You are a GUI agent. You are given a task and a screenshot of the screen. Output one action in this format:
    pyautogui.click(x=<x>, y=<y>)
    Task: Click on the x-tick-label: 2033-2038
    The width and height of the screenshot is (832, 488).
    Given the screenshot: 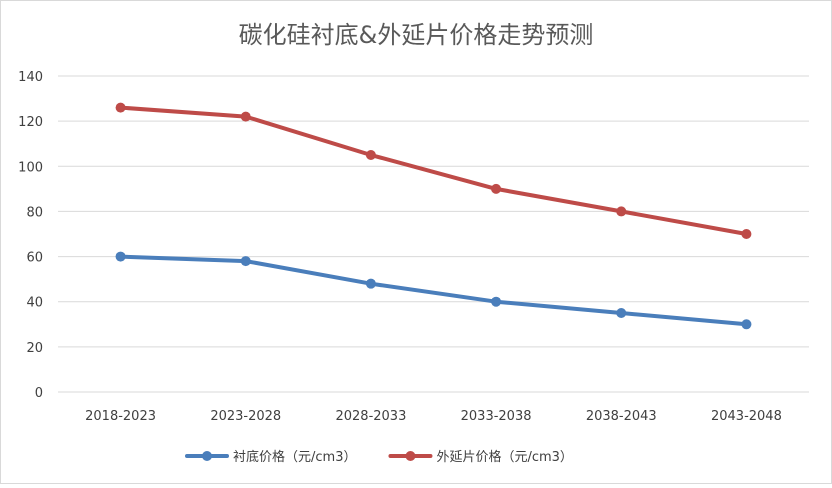 What is the action you would take?
    pyautogui.click(x=496, y=416)
    